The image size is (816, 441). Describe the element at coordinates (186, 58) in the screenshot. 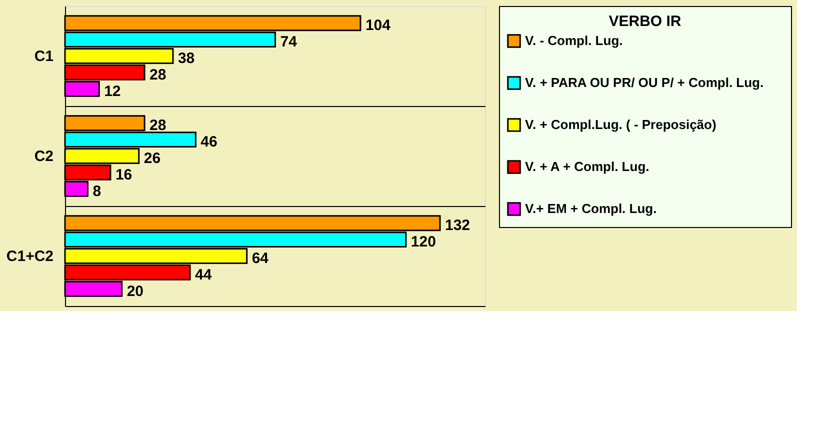

I see `data-label: 38` at that location.